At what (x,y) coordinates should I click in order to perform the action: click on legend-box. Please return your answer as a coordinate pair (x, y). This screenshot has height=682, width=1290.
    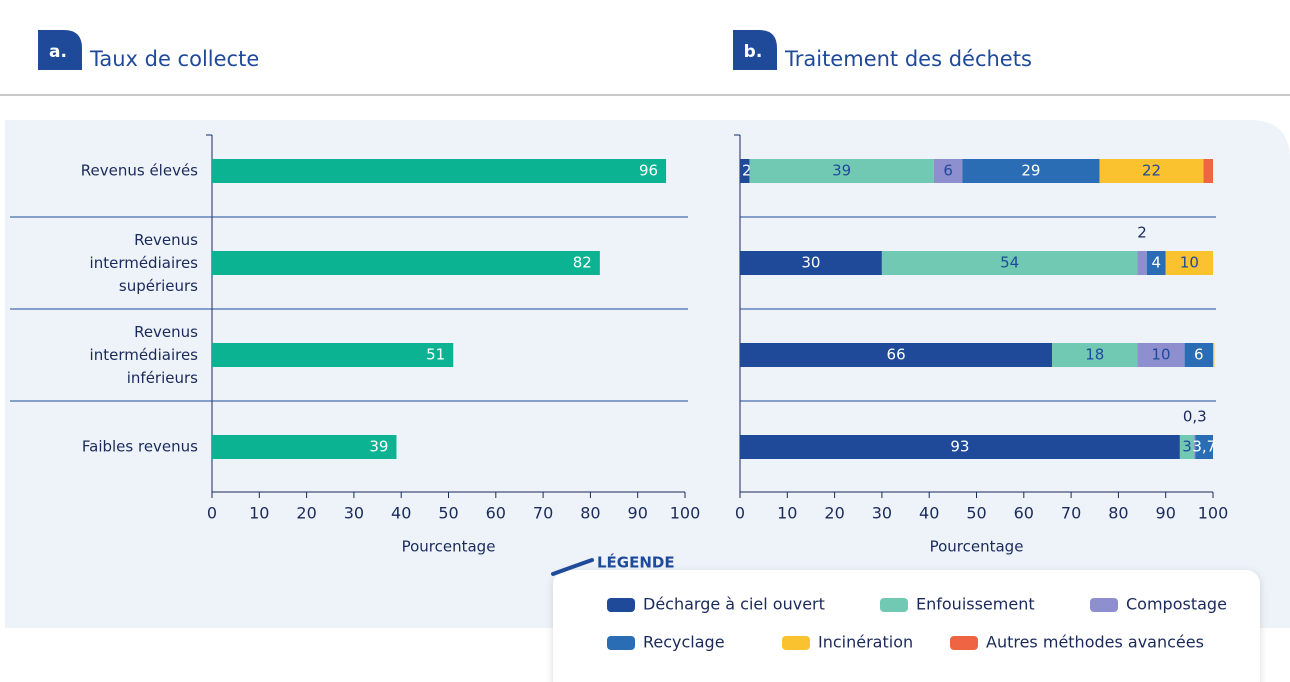
    Looking at the image, I should click on (906, 626).